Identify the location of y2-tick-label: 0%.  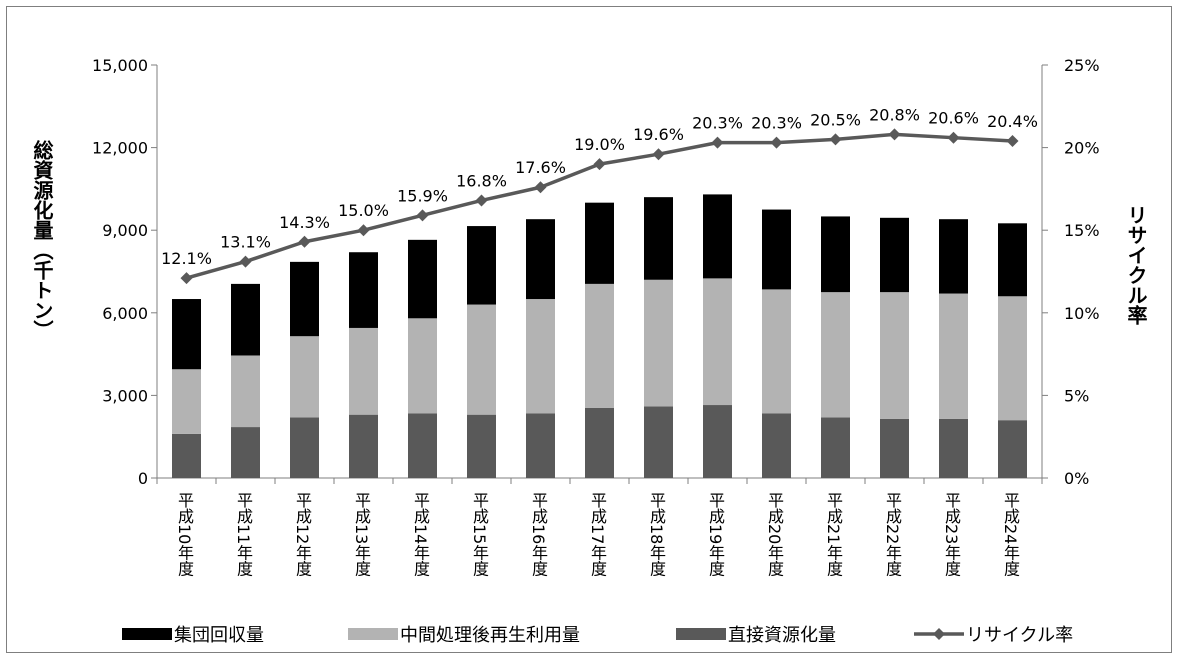
(1076, 478).